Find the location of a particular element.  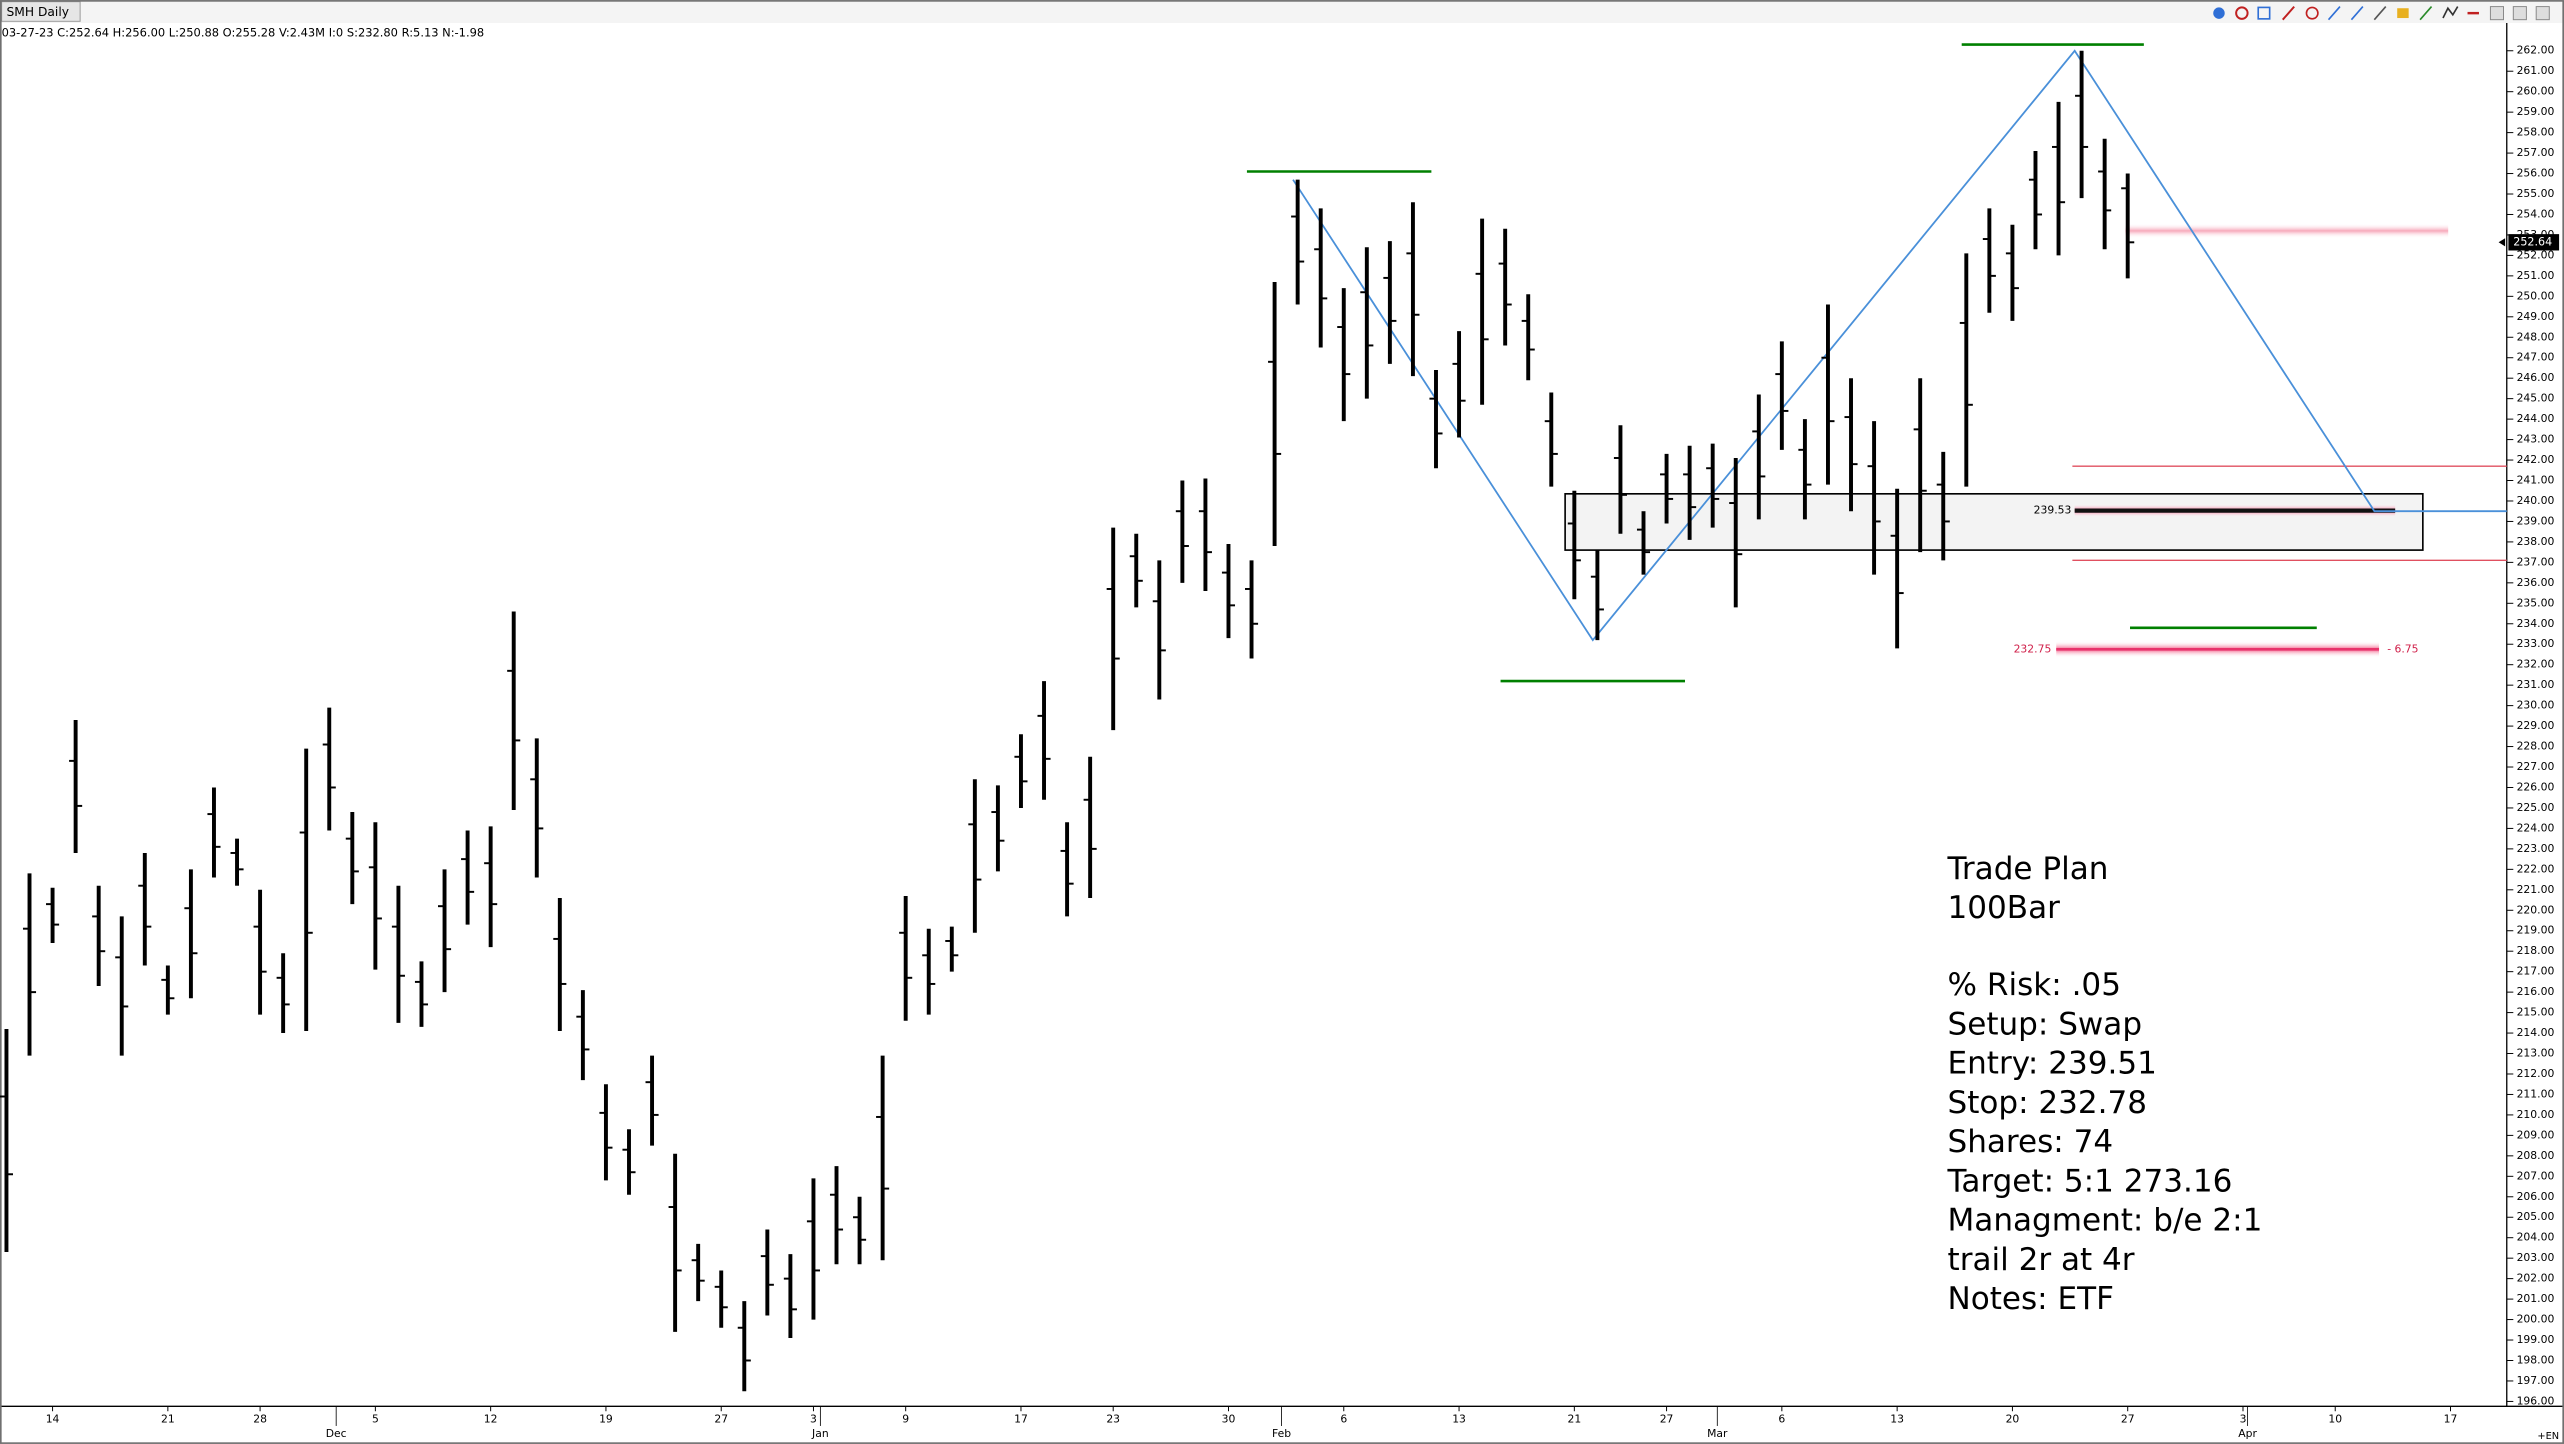

y-tick-label: 224.00 is located at coordinates (2536, 827).